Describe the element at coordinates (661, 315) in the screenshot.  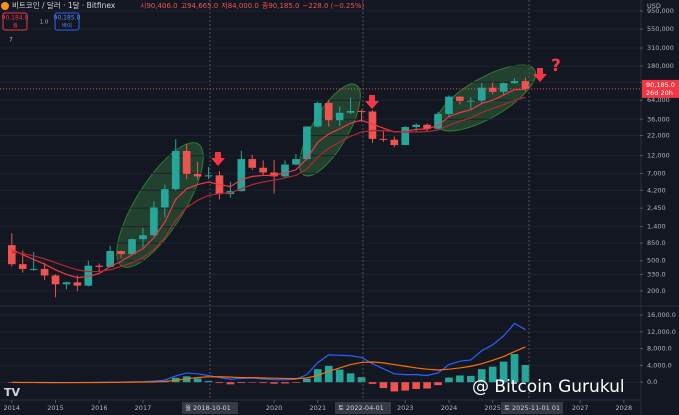
I see `y-tick-label: 16,000.0` at that location.